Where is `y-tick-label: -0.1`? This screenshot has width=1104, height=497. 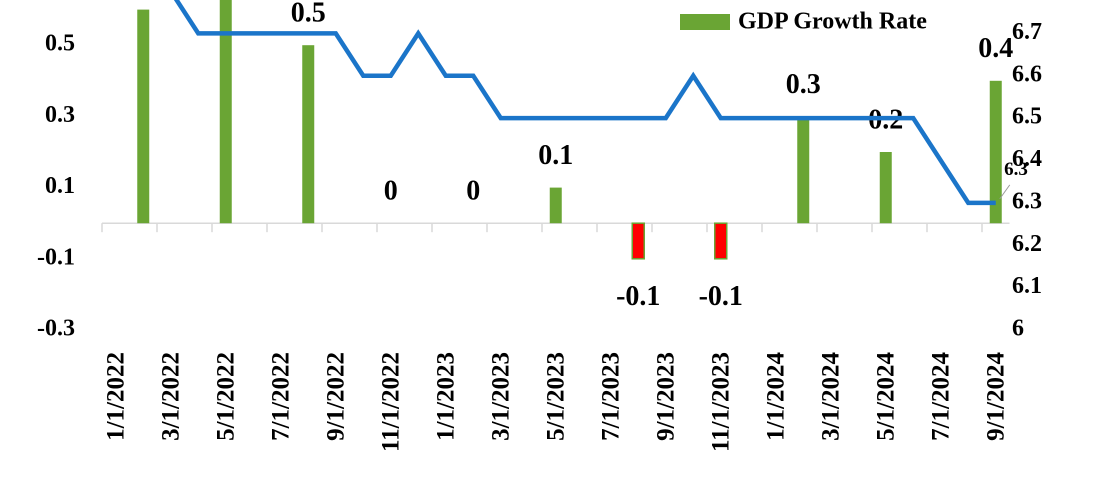
y-tick-label: -0.1 is located at coordinates (56, 257).